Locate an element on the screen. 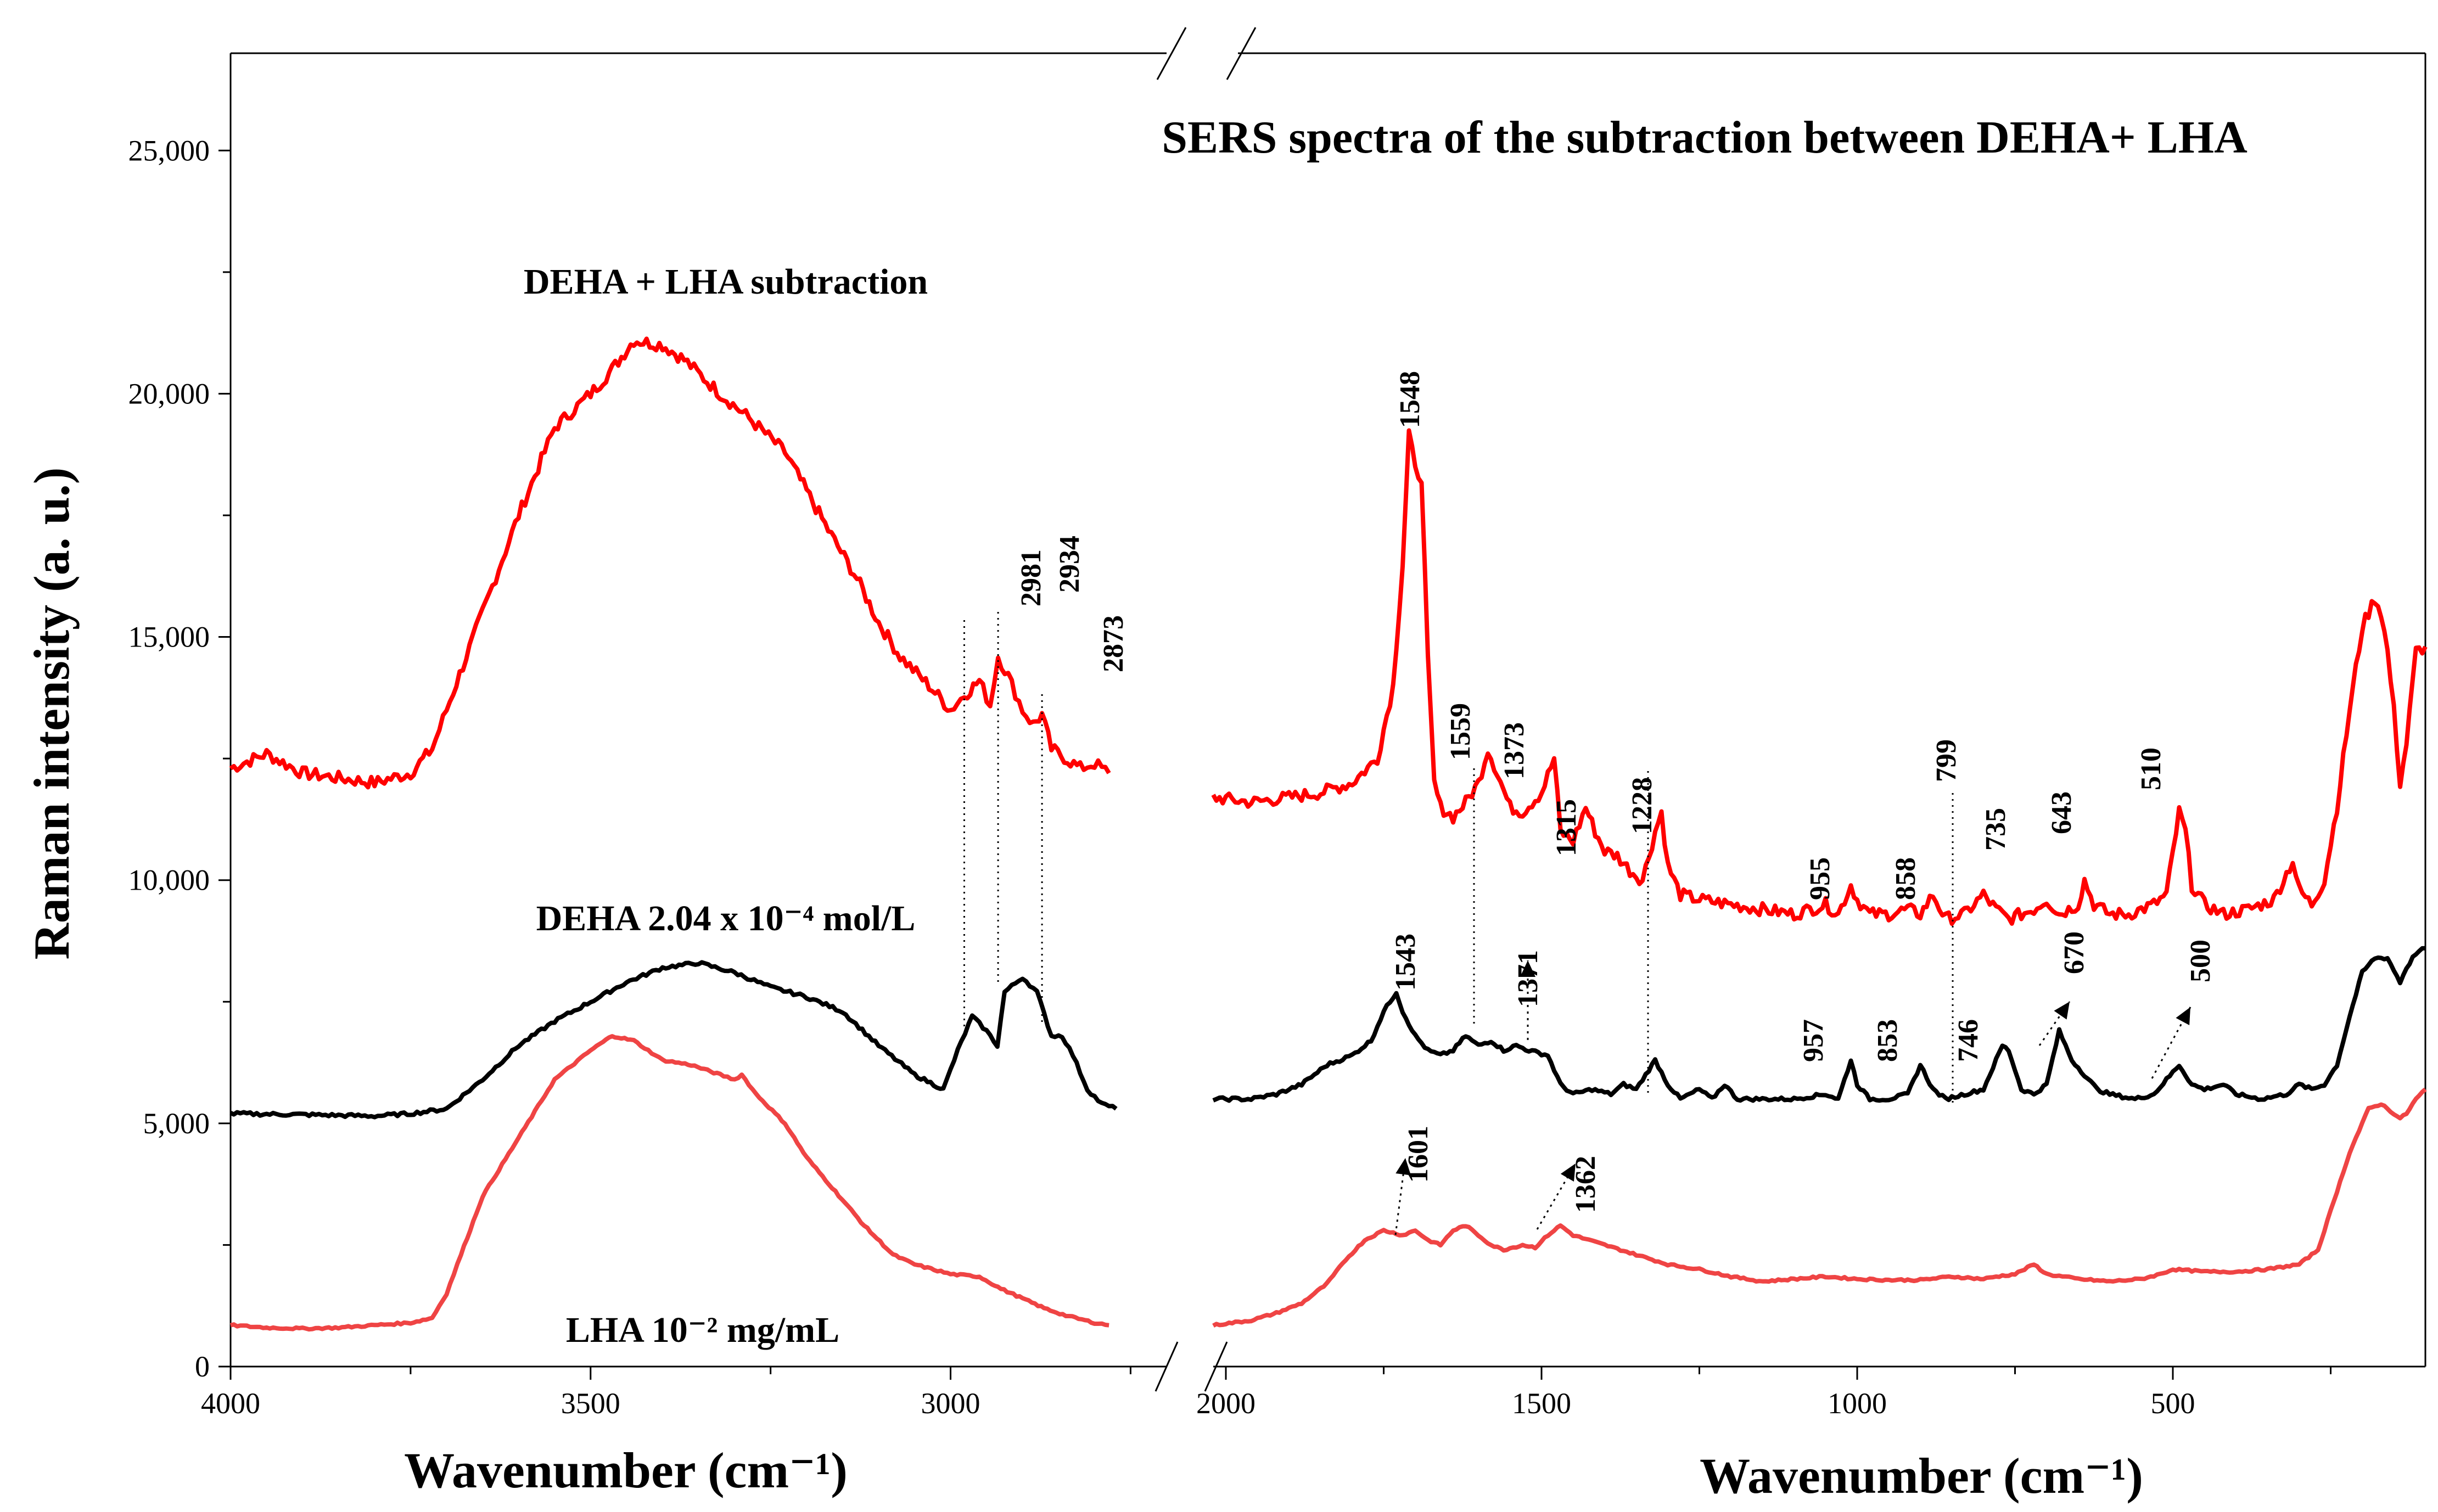 Image resolution: width=2438 pixels, height=1512 pixels. peak-label-735: 735 is located at coordinates (1995, 829).